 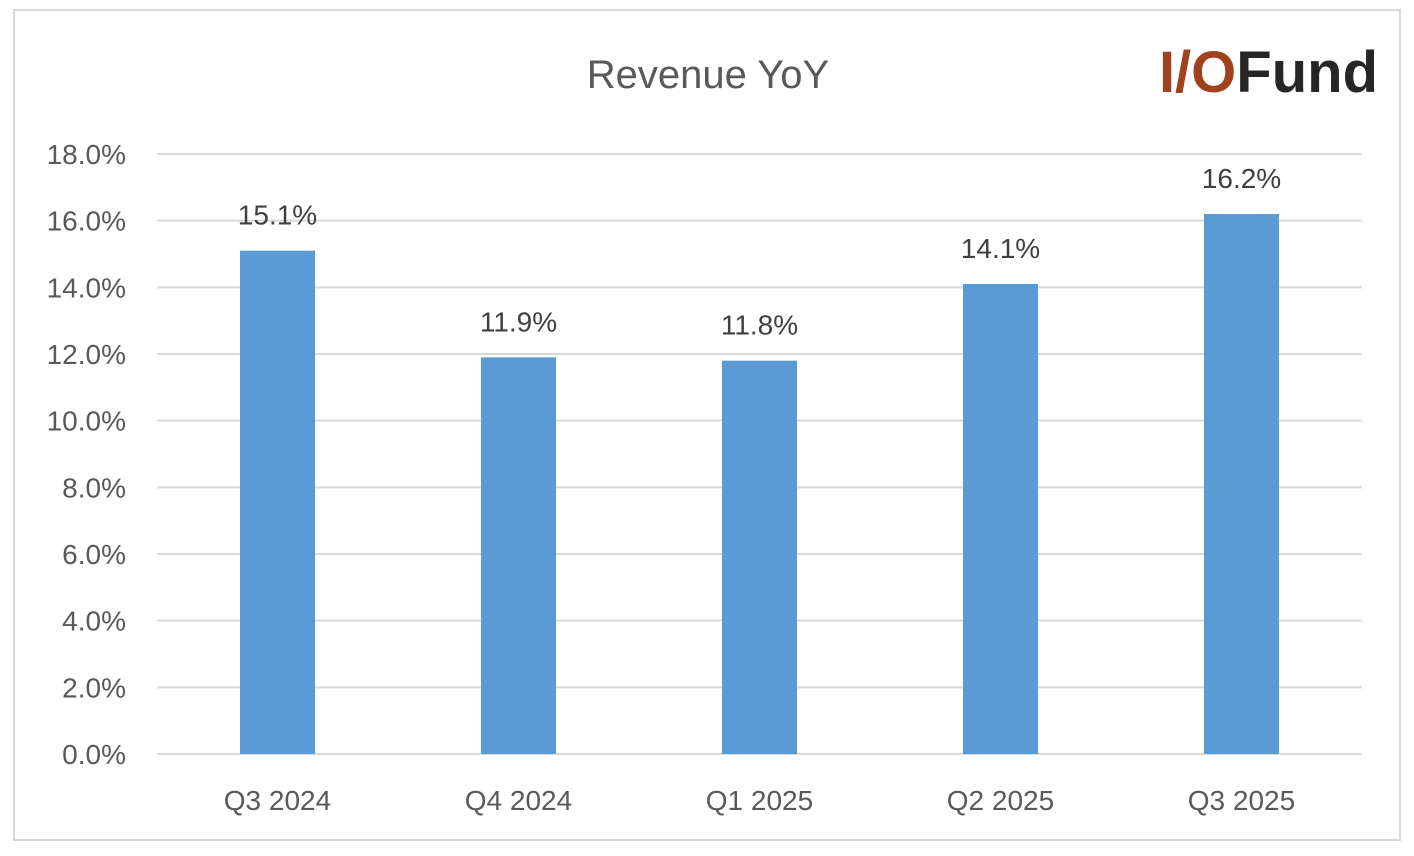 What do you see at coordinates (1000, 800) in the screenshot?
I see `x-tick-label: Q2 2025` at bounding box center [1000, 800].